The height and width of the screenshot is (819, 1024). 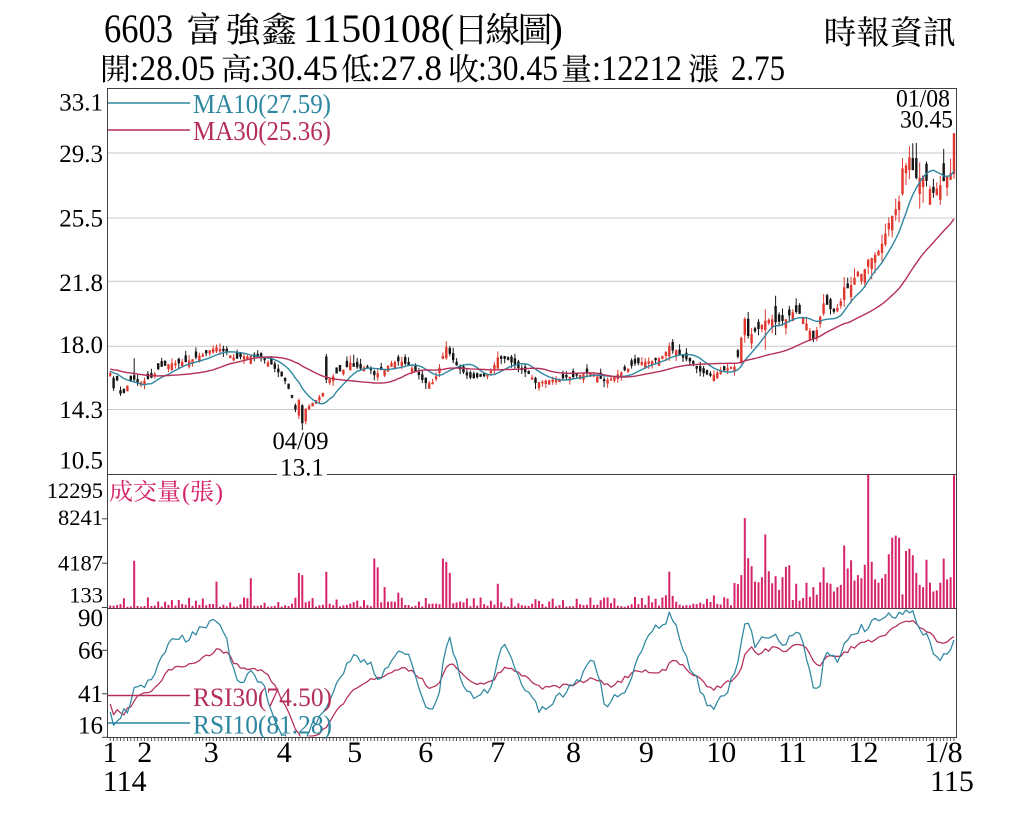 What do you see at coordinates (80, 517) in the screenshot?
I see `svg-text: 8241` at bounding box center [80, 517].